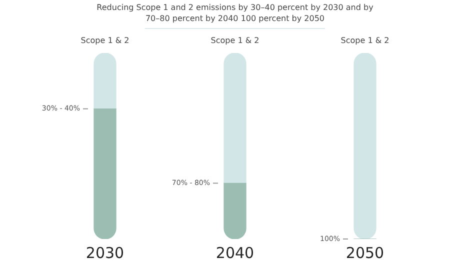 The image size is (470, 276). I want to click on x-tick-label: 2050, so click(365, 253).